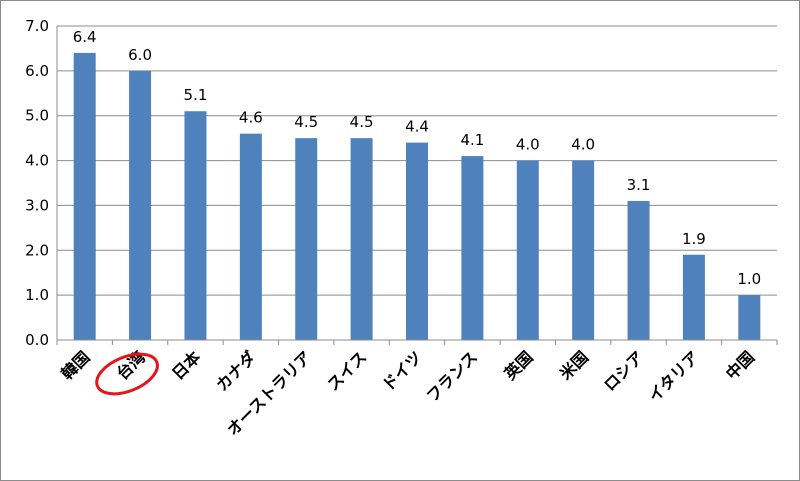  I want to click on category-label: 台湾, so click(131, 365).